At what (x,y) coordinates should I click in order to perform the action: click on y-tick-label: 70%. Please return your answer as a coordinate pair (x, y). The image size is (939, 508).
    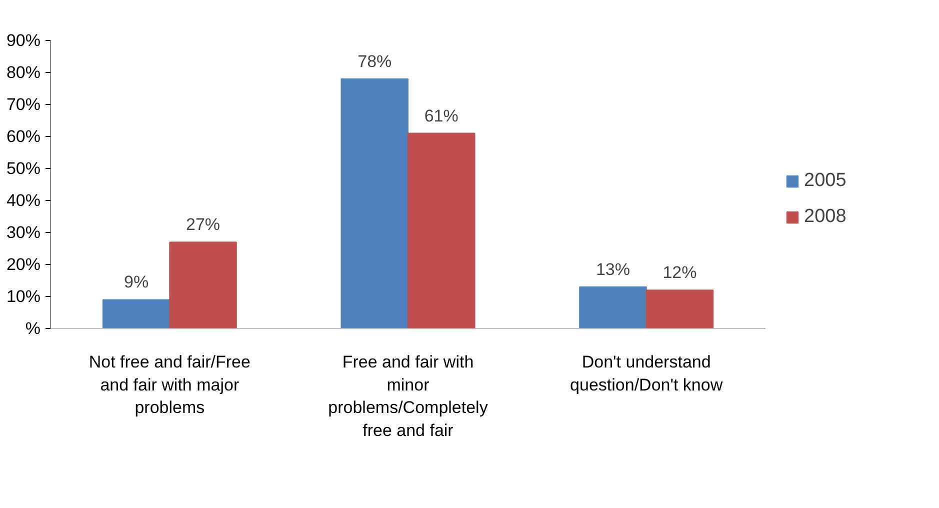
    Looking at the image, I should click on (23, 104).